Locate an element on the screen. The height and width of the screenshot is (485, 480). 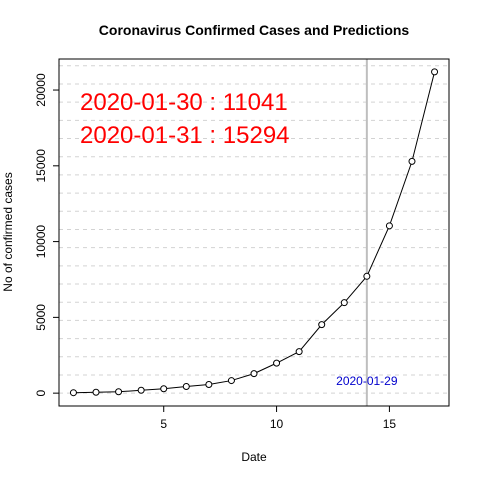
y-tick-label-15000: 15000 is located at coordinates (41, 166).